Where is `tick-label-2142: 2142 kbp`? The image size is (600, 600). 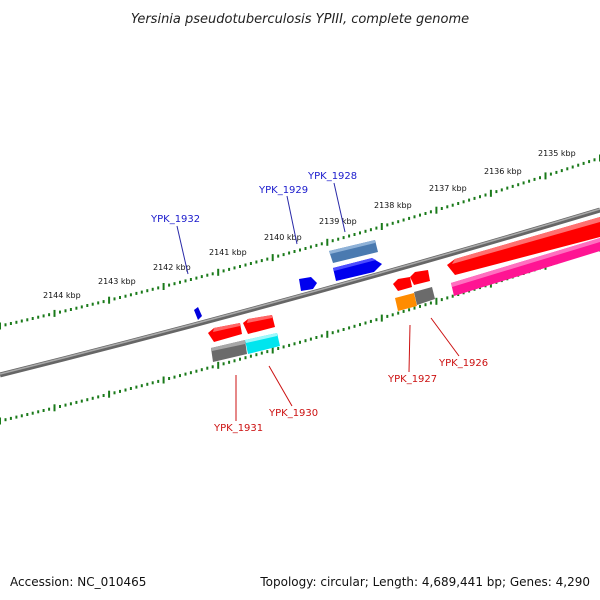
tick-label-2142: 2142 kbp is located at coordinates (172, 267).